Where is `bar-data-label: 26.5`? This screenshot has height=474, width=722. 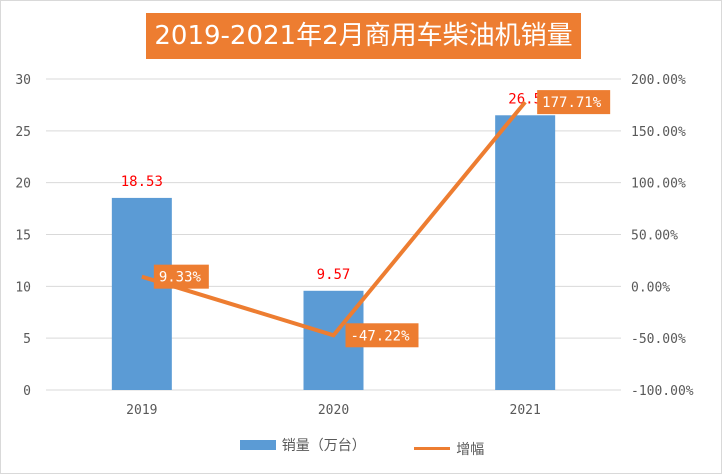 bar-data-label: 26.5 is located at coordinates (525, 99).